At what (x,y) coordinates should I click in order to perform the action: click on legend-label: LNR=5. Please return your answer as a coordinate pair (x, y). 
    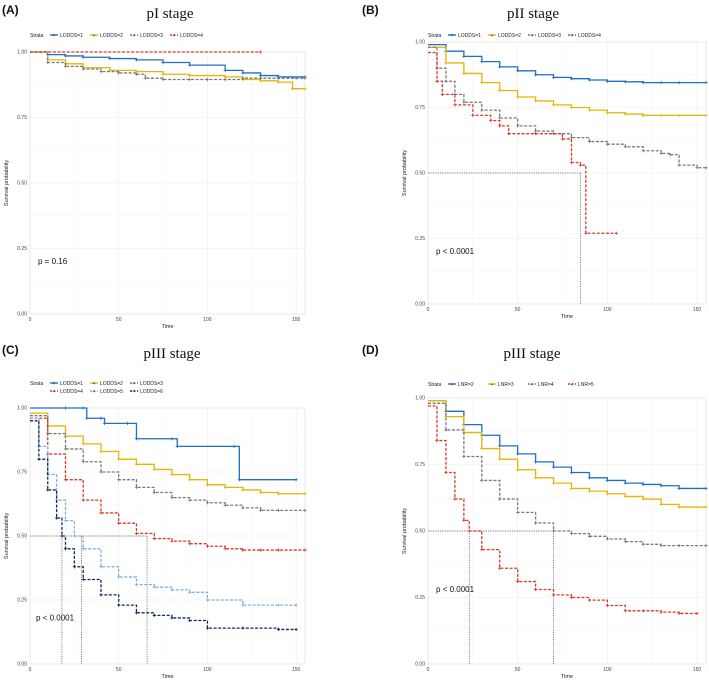
    Looking at the image, I should click on (586, 385).